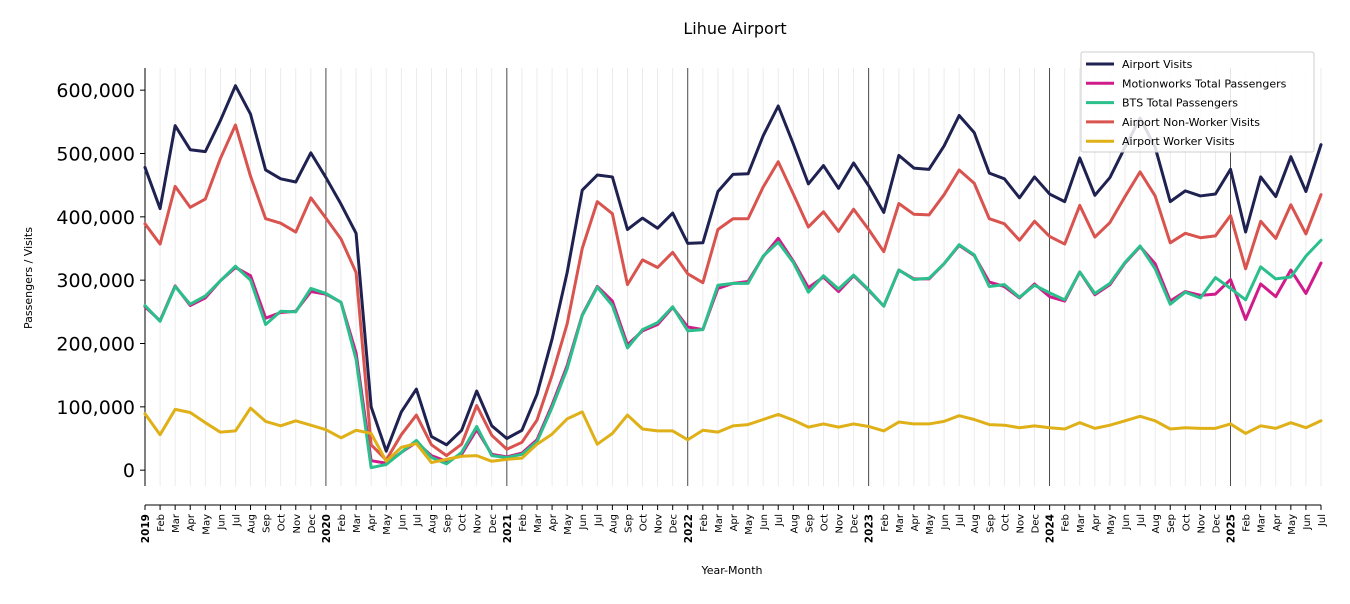 The image size is (1350, 604). I want to click on y-tick-label: 400,000, so click(95, 218).